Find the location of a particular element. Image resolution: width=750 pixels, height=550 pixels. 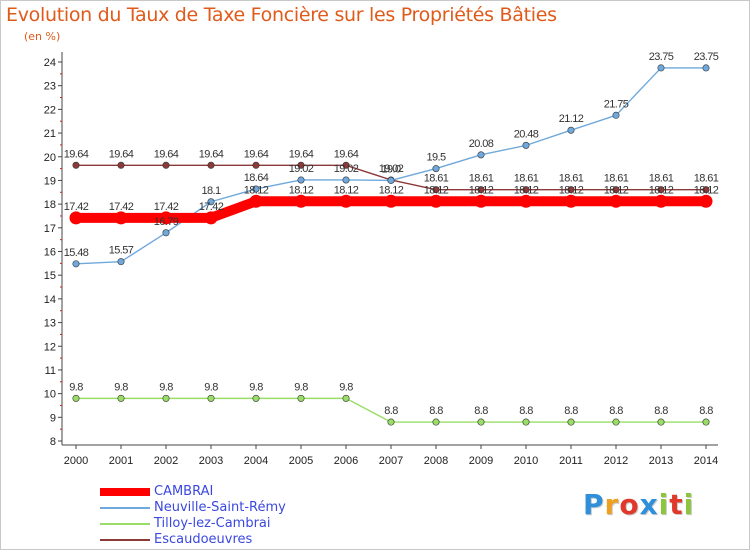

x-tick-label: 2006 is located at coordinates (346, 461).